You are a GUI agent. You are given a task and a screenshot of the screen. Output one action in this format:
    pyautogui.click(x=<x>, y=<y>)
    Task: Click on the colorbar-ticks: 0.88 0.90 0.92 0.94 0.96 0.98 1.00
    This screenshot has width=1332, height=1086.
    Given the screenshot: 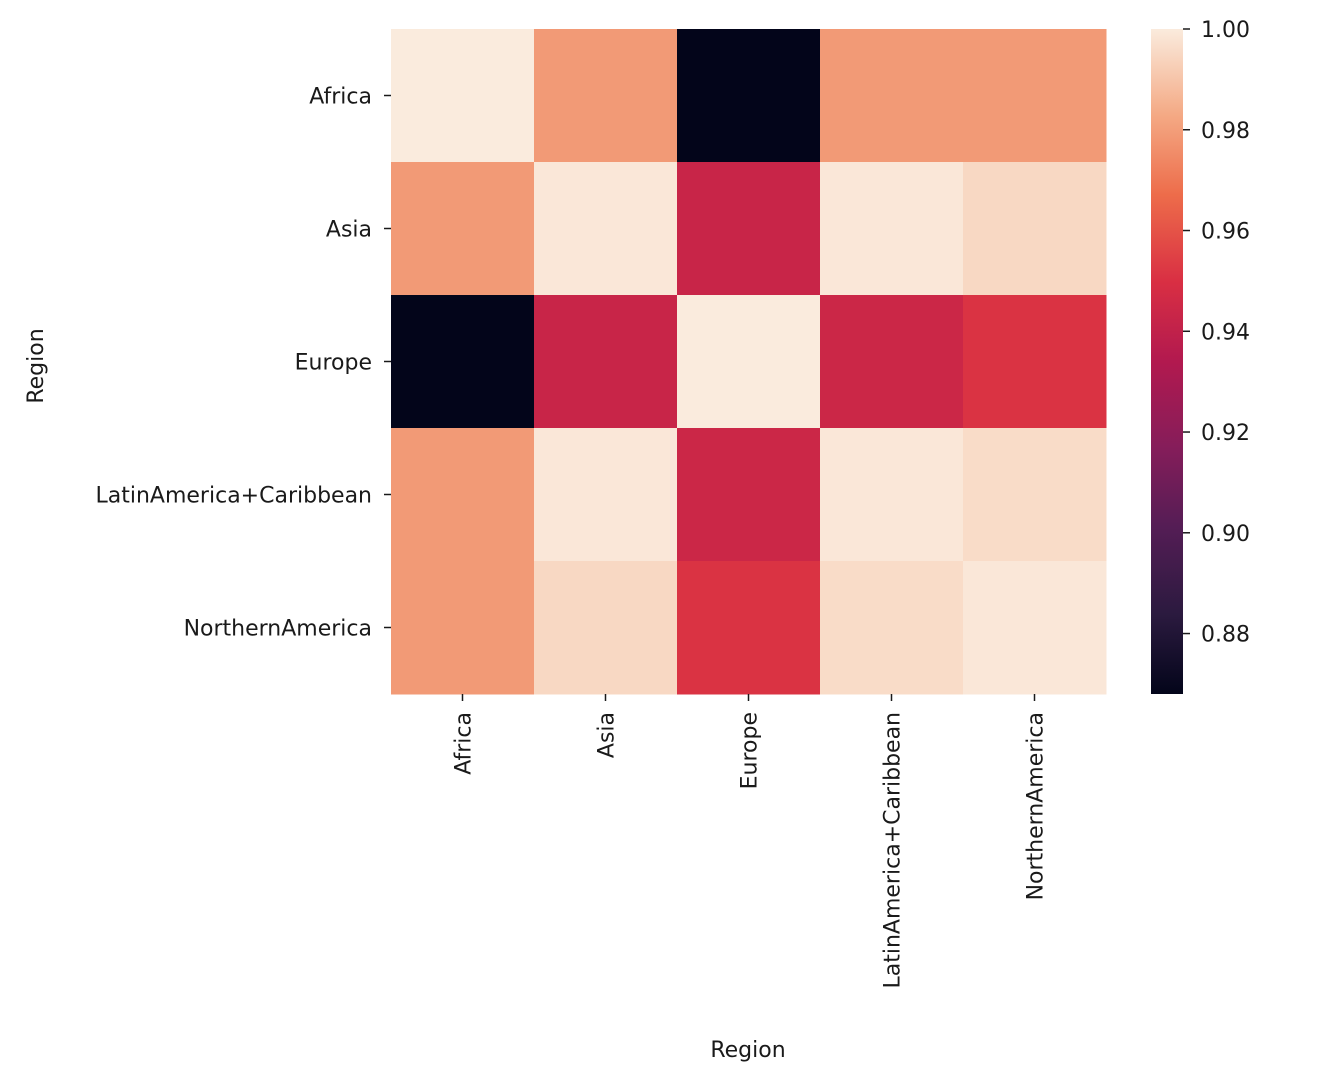 What is the action you would take?
    pyautogui.click(x=1216, y=333)
    